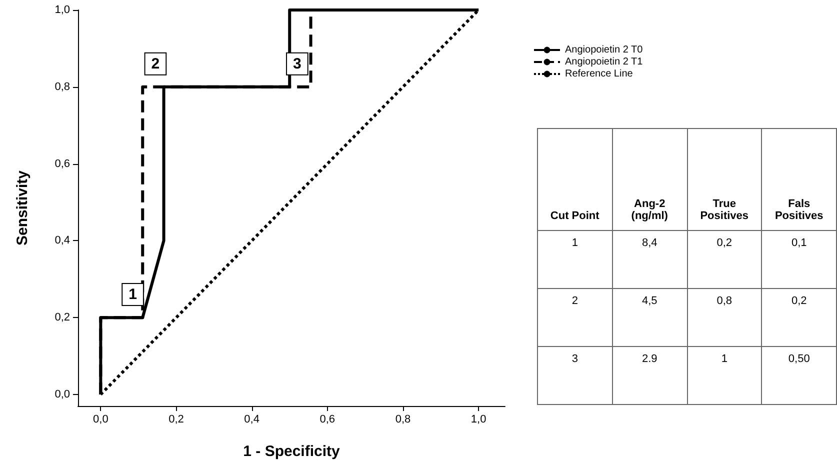 This screenshot has width=837, height=464. I want to click on legend-label: Angiopoietin 2 T0, so click(604, 50).